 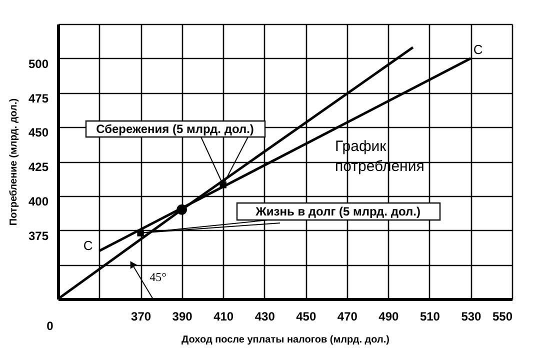 What do you see at coordinates (286, 340) in the screenshot?
I see `x-axis-title: Доход после уплаты налогов (млрд. дол.)` at bounding box center [286, 340].